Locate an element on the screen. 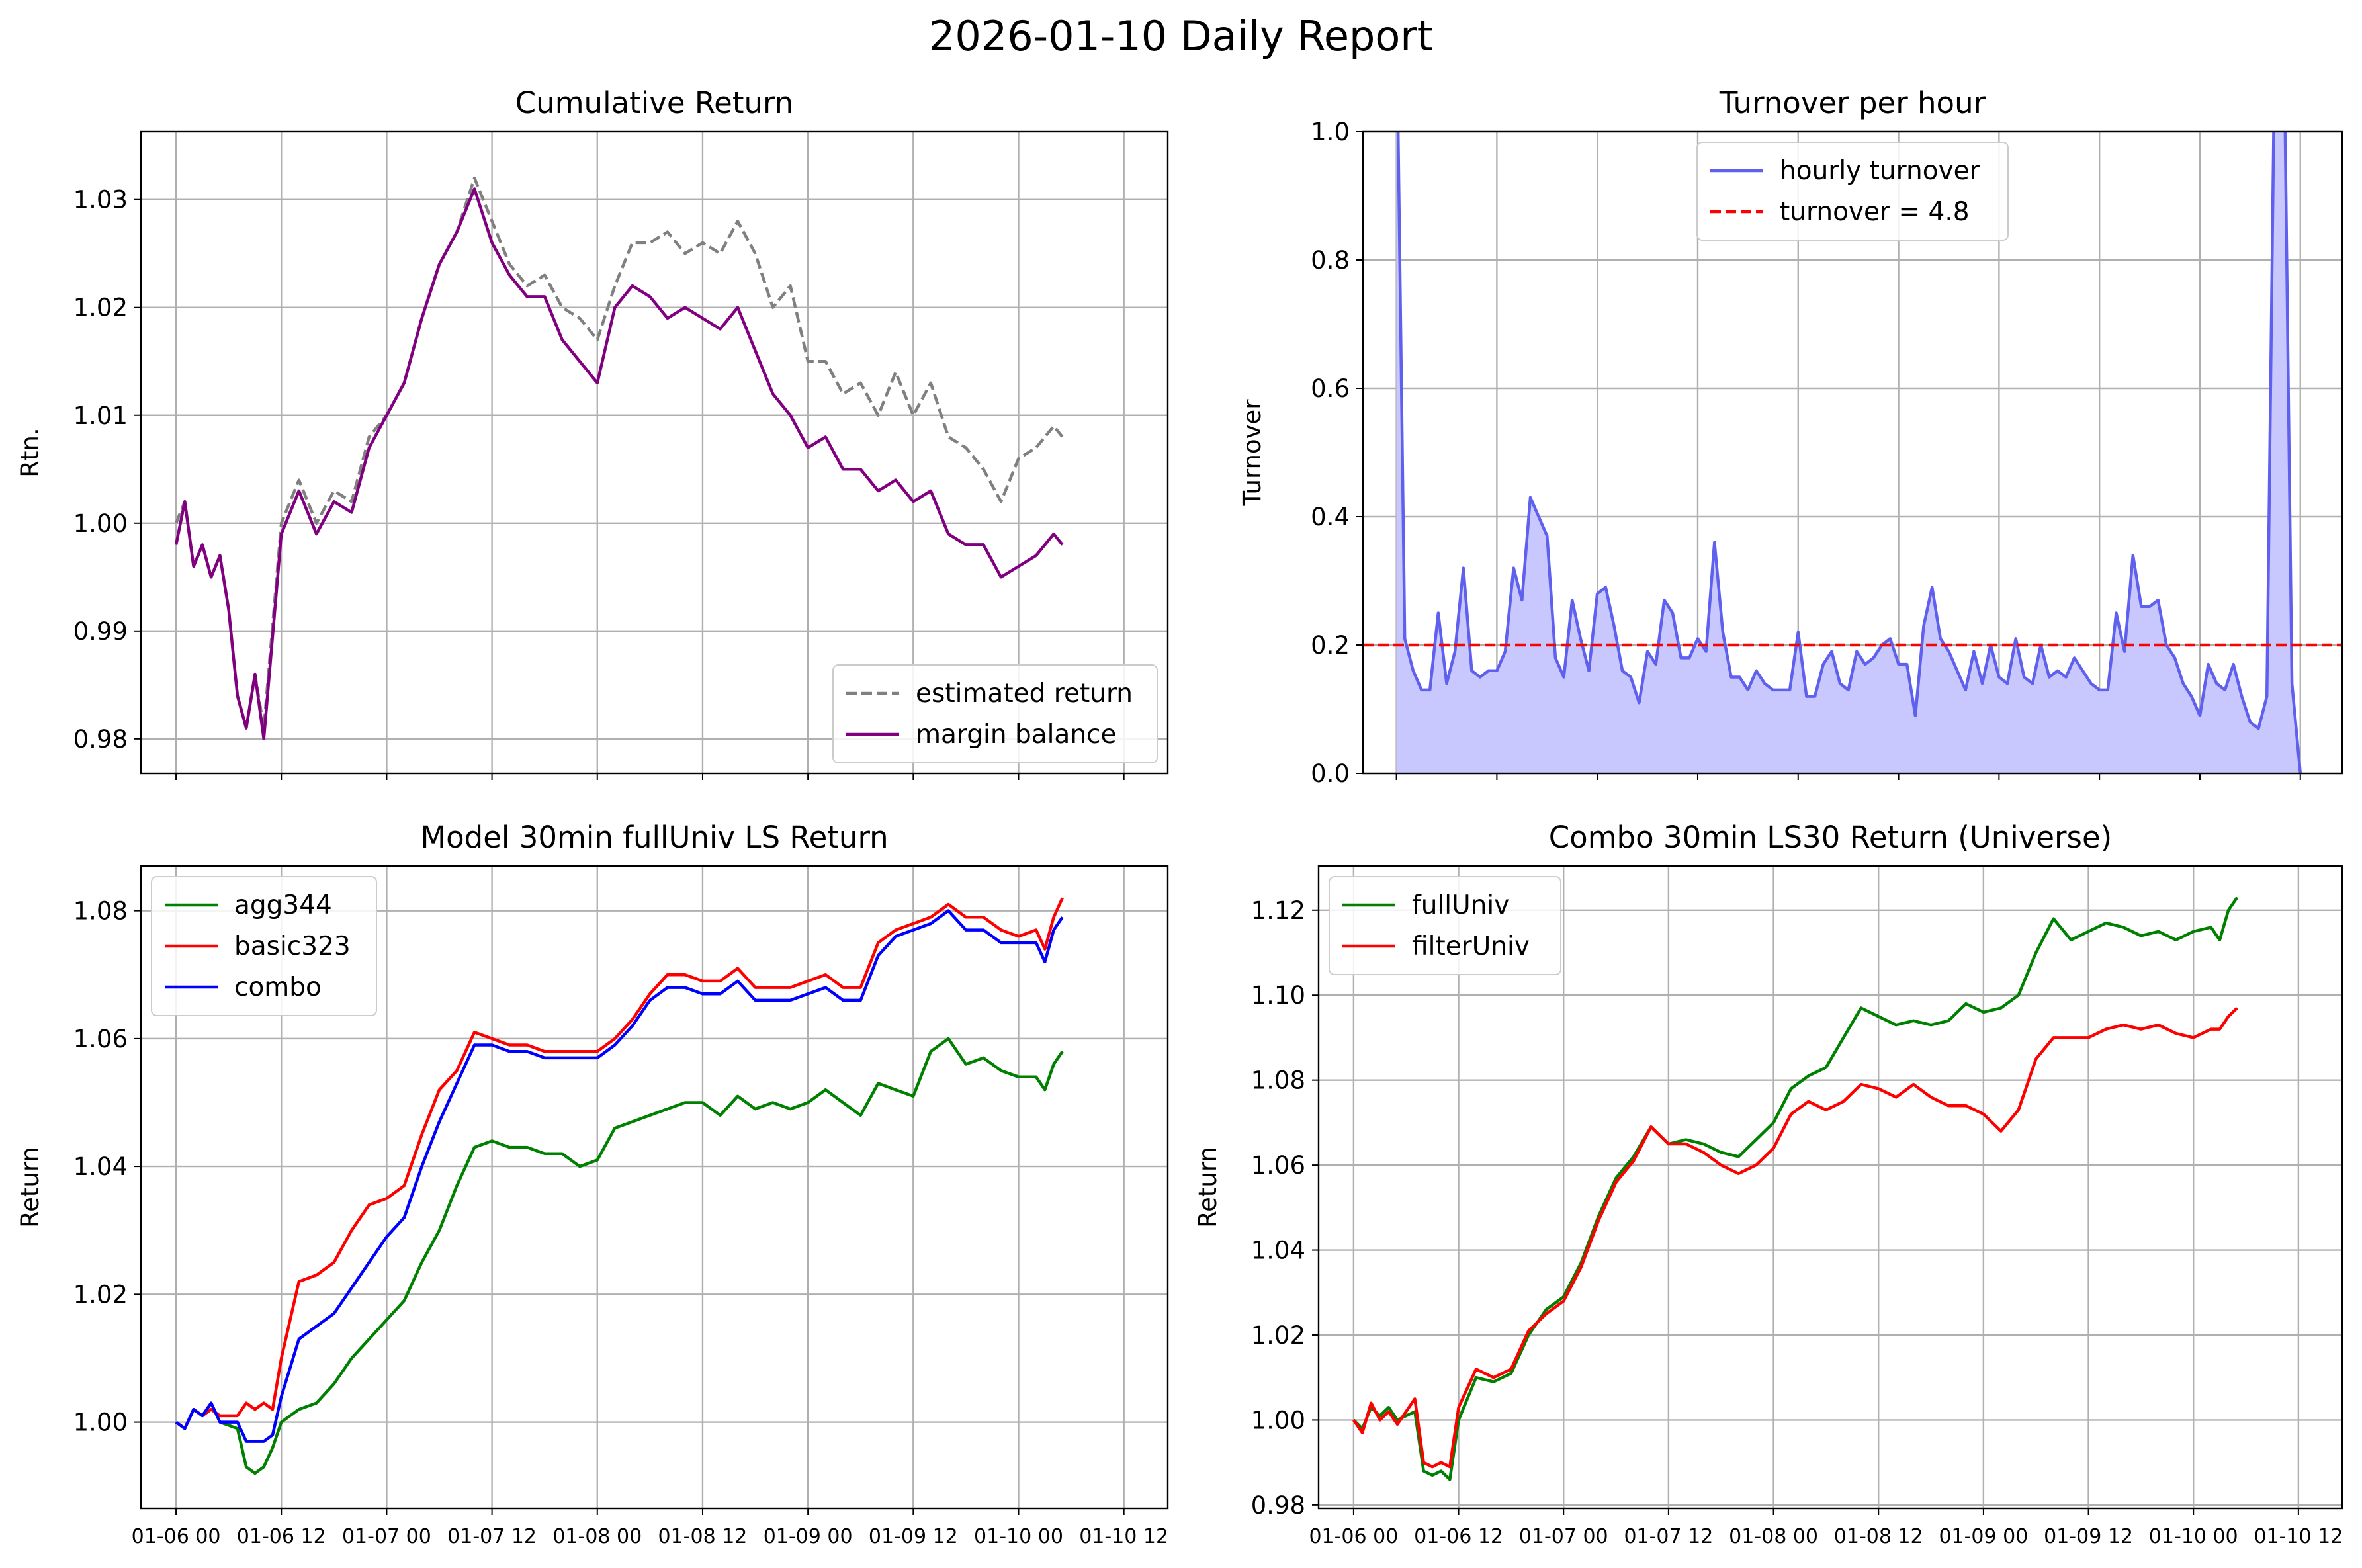  legend: agg344 basic323 combo is located at coordinates (264, 946).